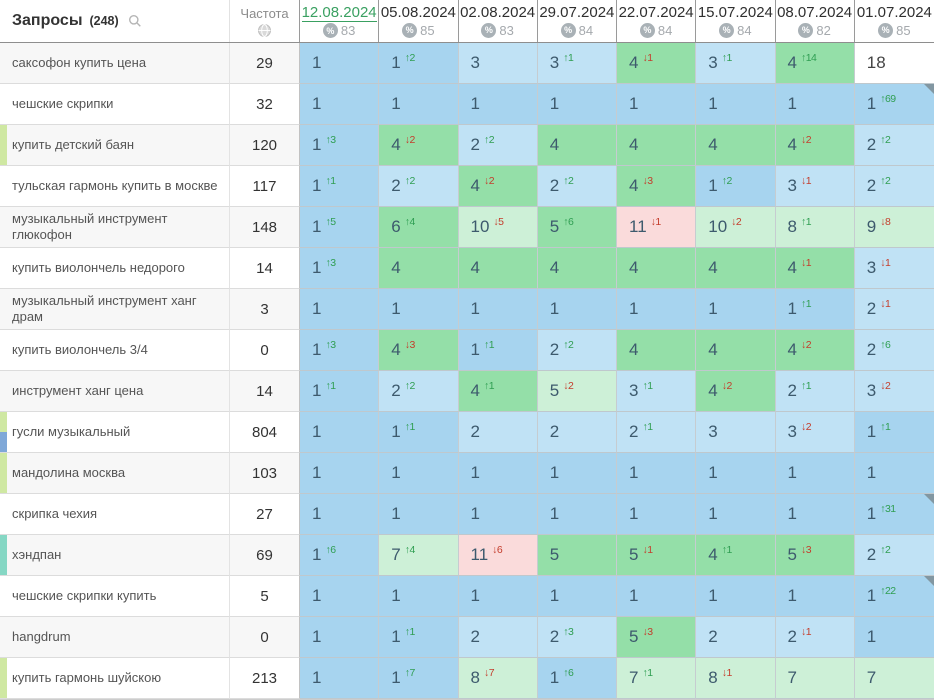 This screenshot has width=934, height=700. What do you see at coordinates (419, 678) in the screenshot?
I see `position-cell: 1 ↑7` at bounding box center [419, 678].